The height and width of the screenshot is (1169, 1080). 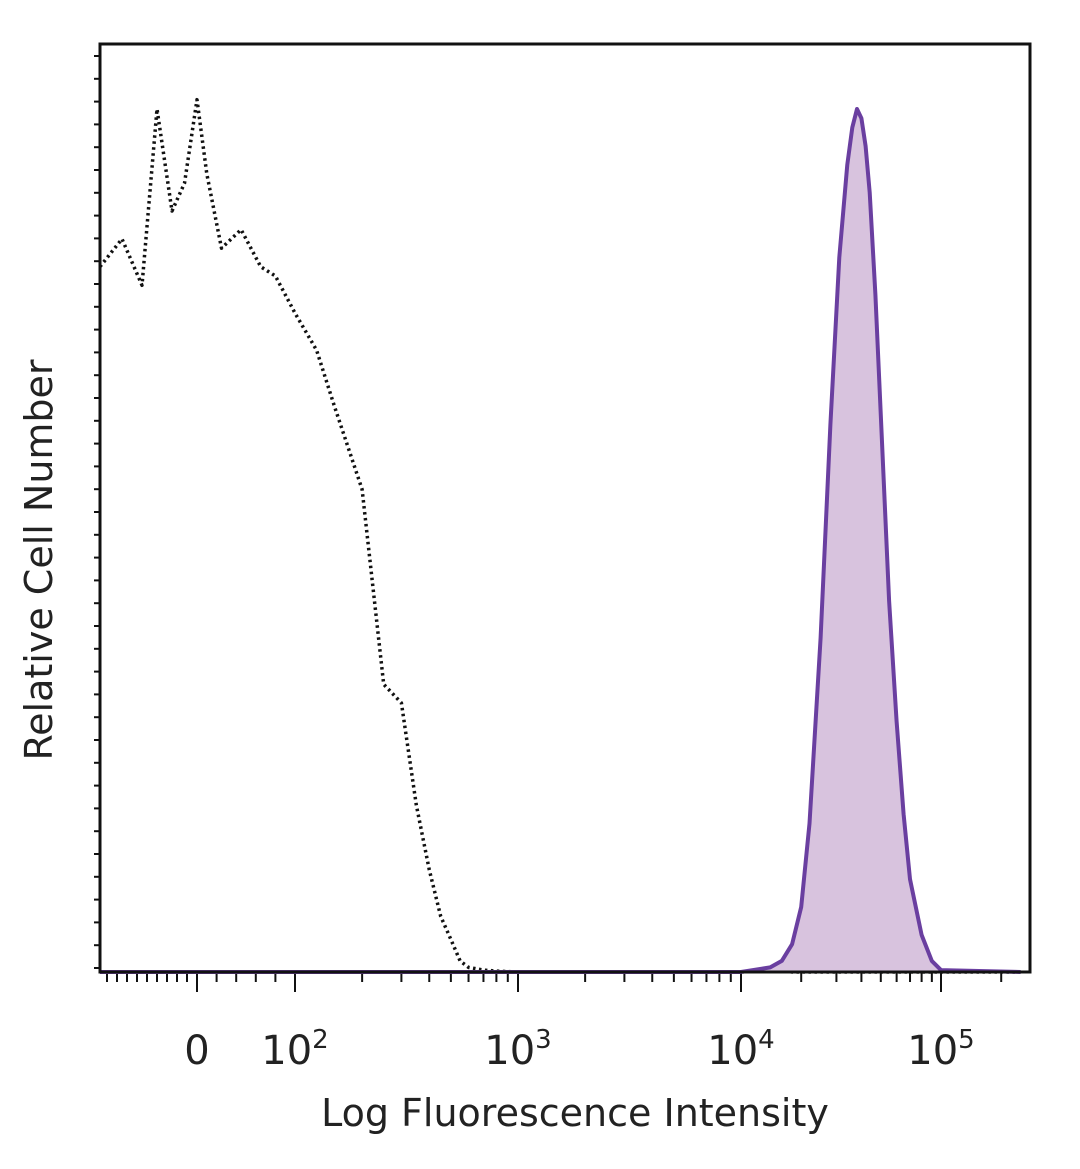 I want to click on x-tick-label: 102, so click(x=294, y=1049).